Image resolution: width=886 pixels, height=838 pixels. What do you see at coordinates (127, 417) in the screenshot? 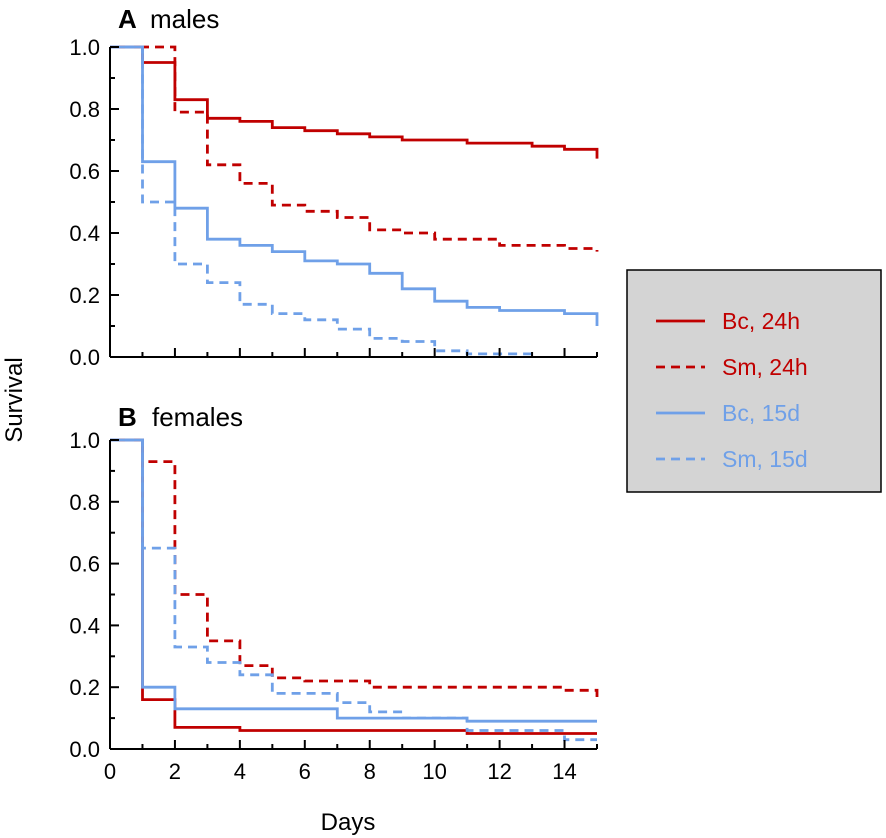
I see `panel-b-letter: B` at bounding box center [127, 417].